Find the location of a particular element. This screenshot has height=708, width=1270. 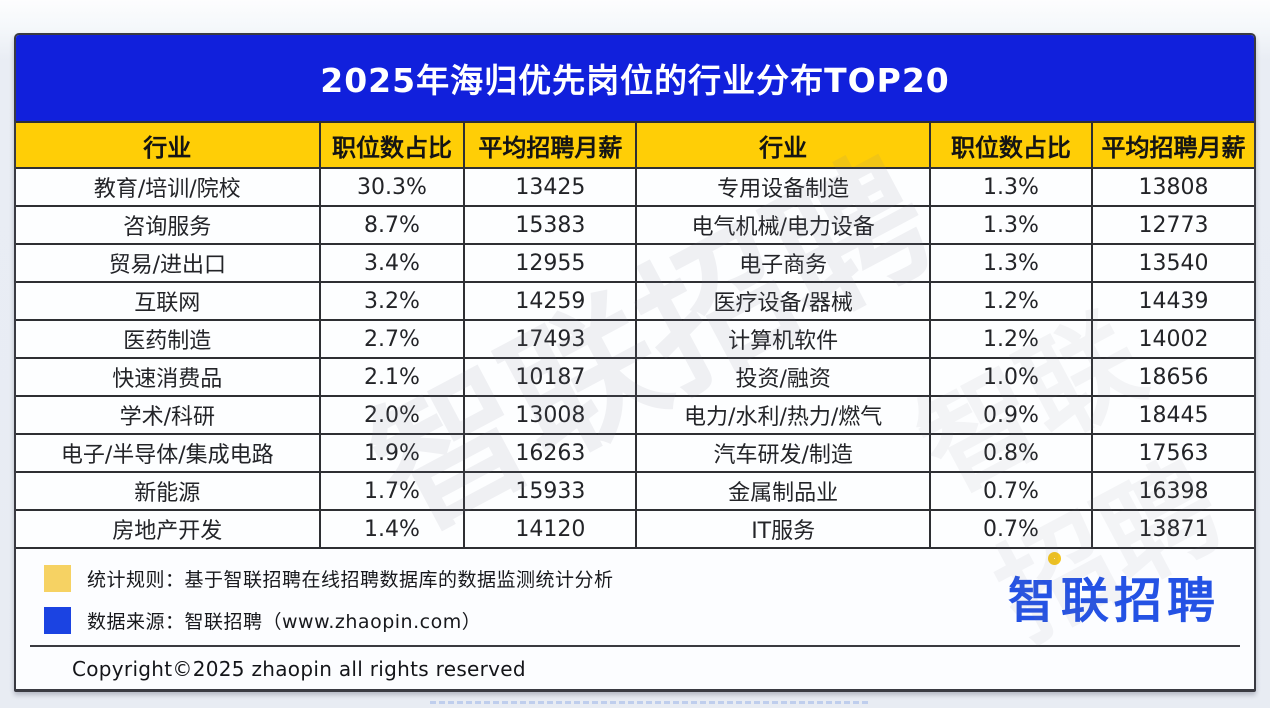

table-row: 咨询服务 8.7% 15383 电气机械/电力设备 1.3% 12773 is located at coordinates (635, 226).